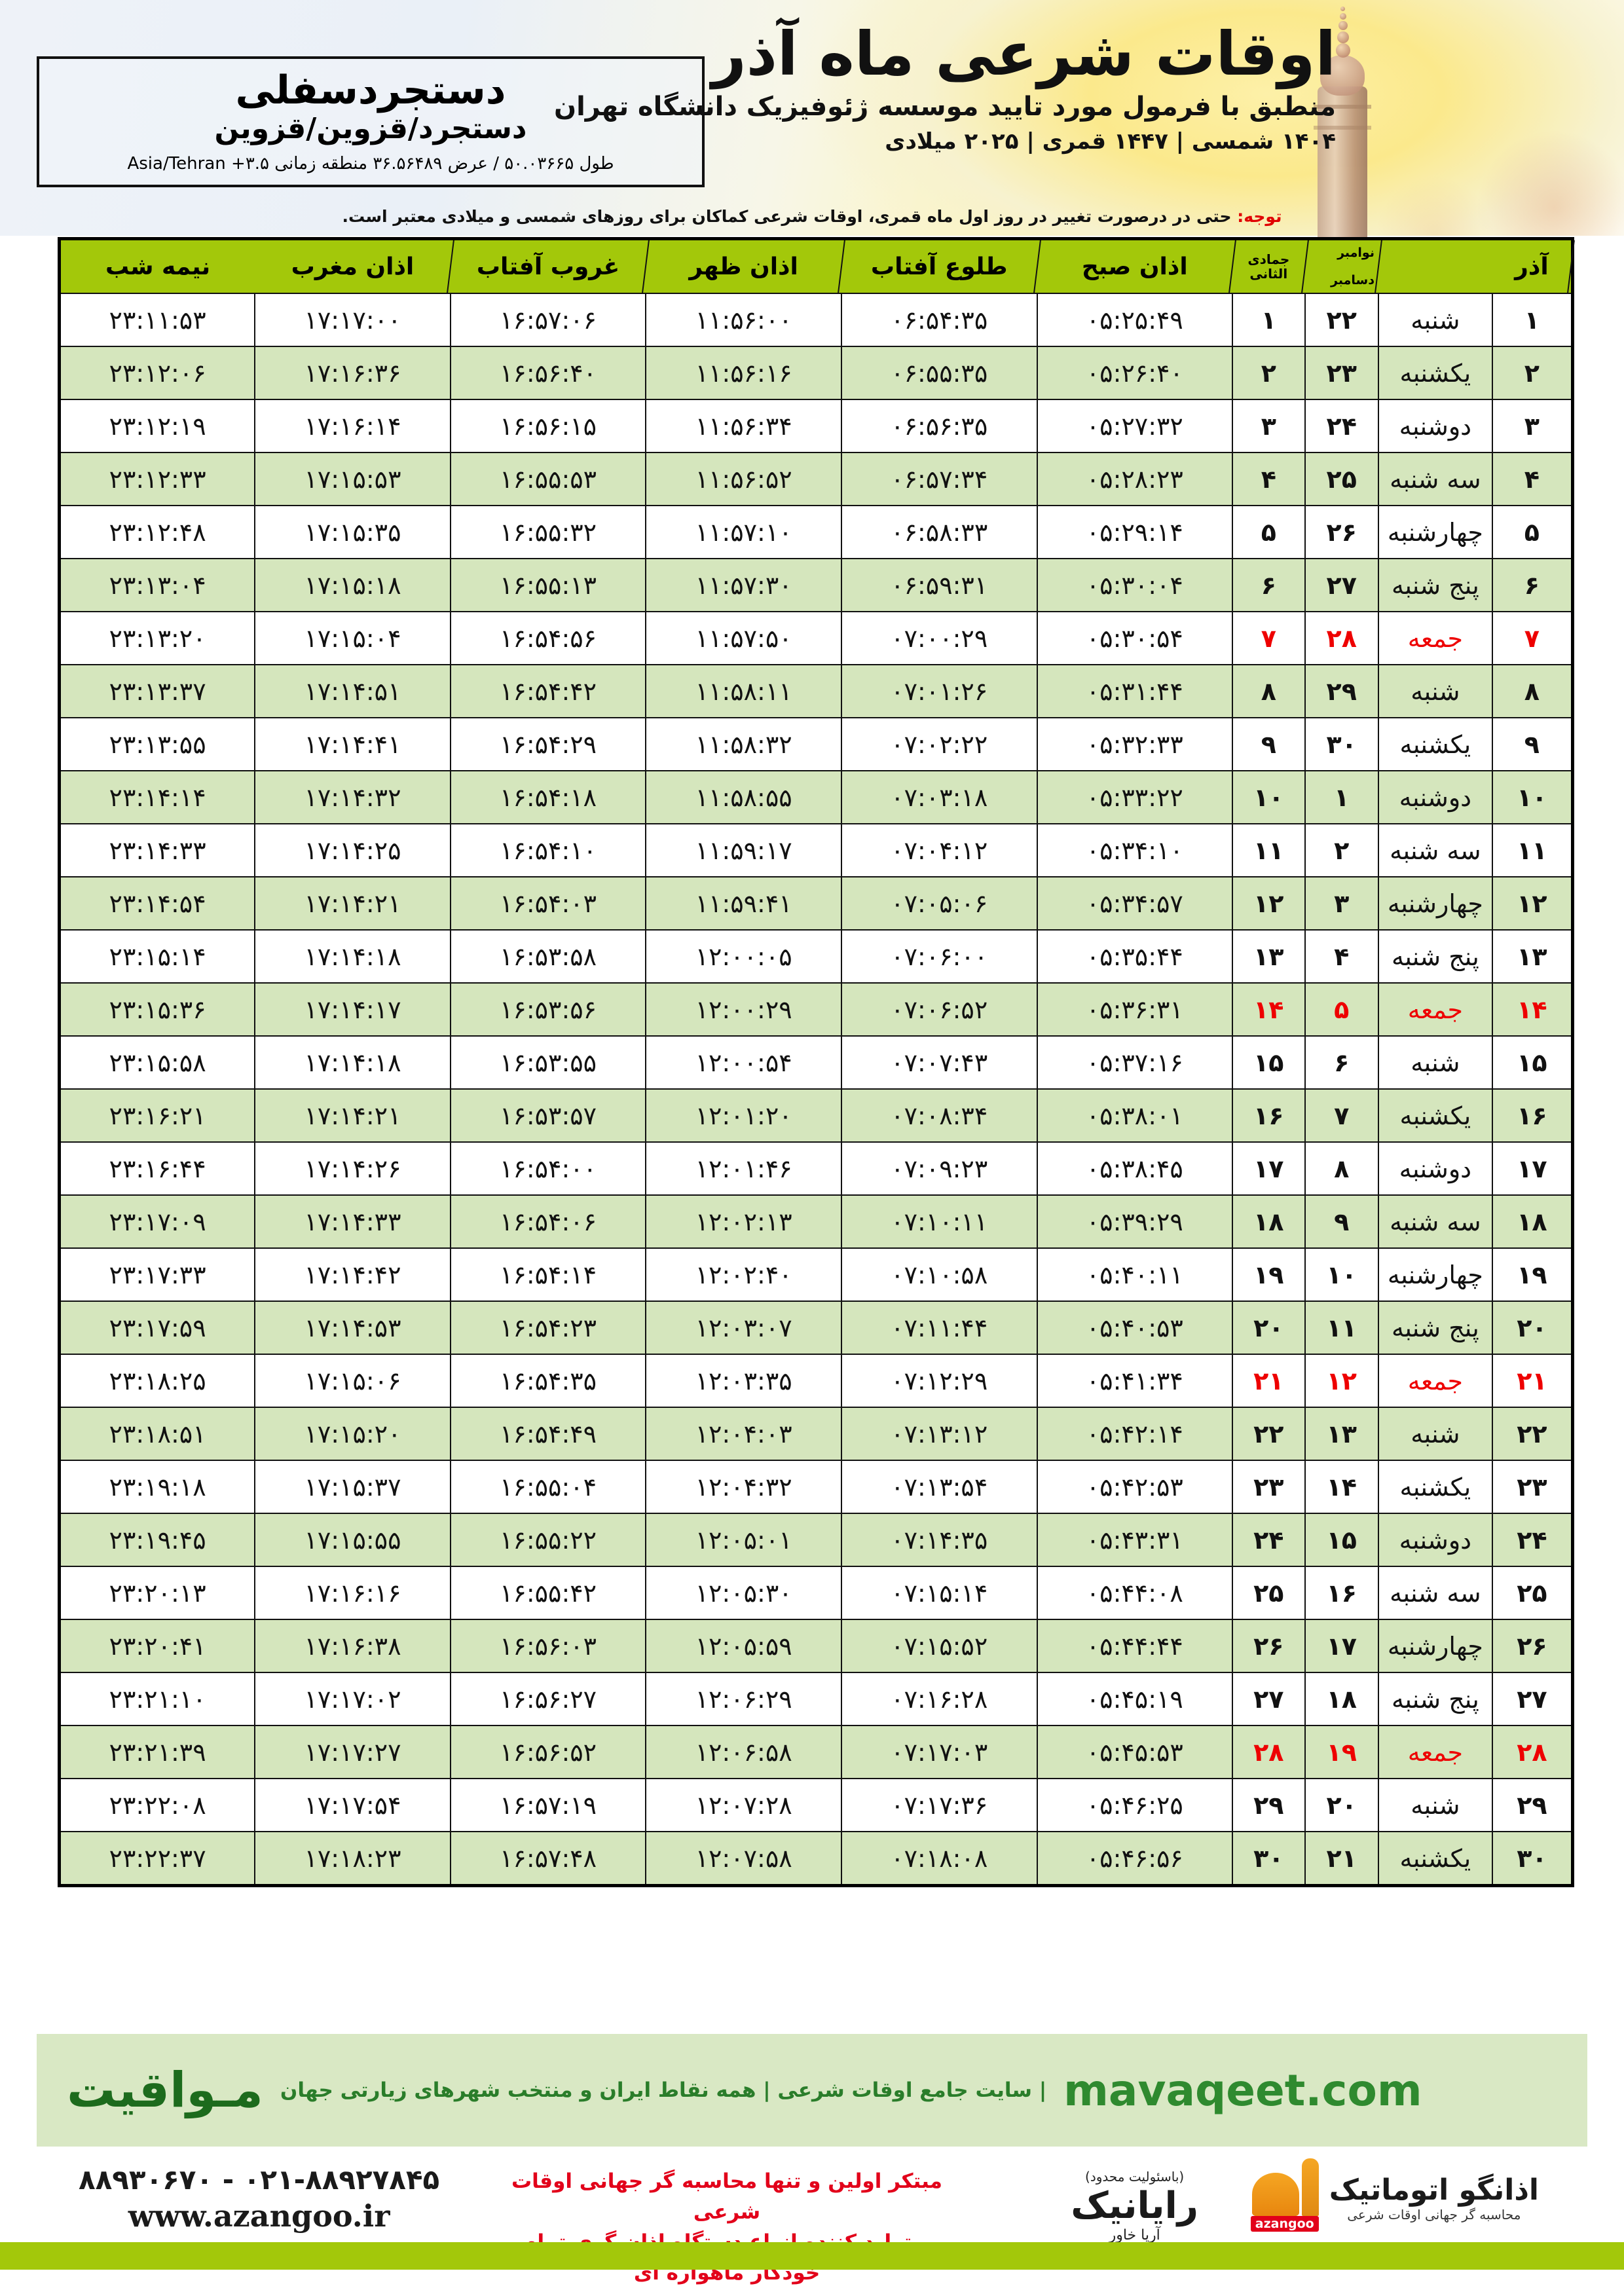 The width and height of the screenshot is (1624, 2288). I want to click on cell-dhuhr: ۱۲:۰۲:۴۰, so click(743, 1274).